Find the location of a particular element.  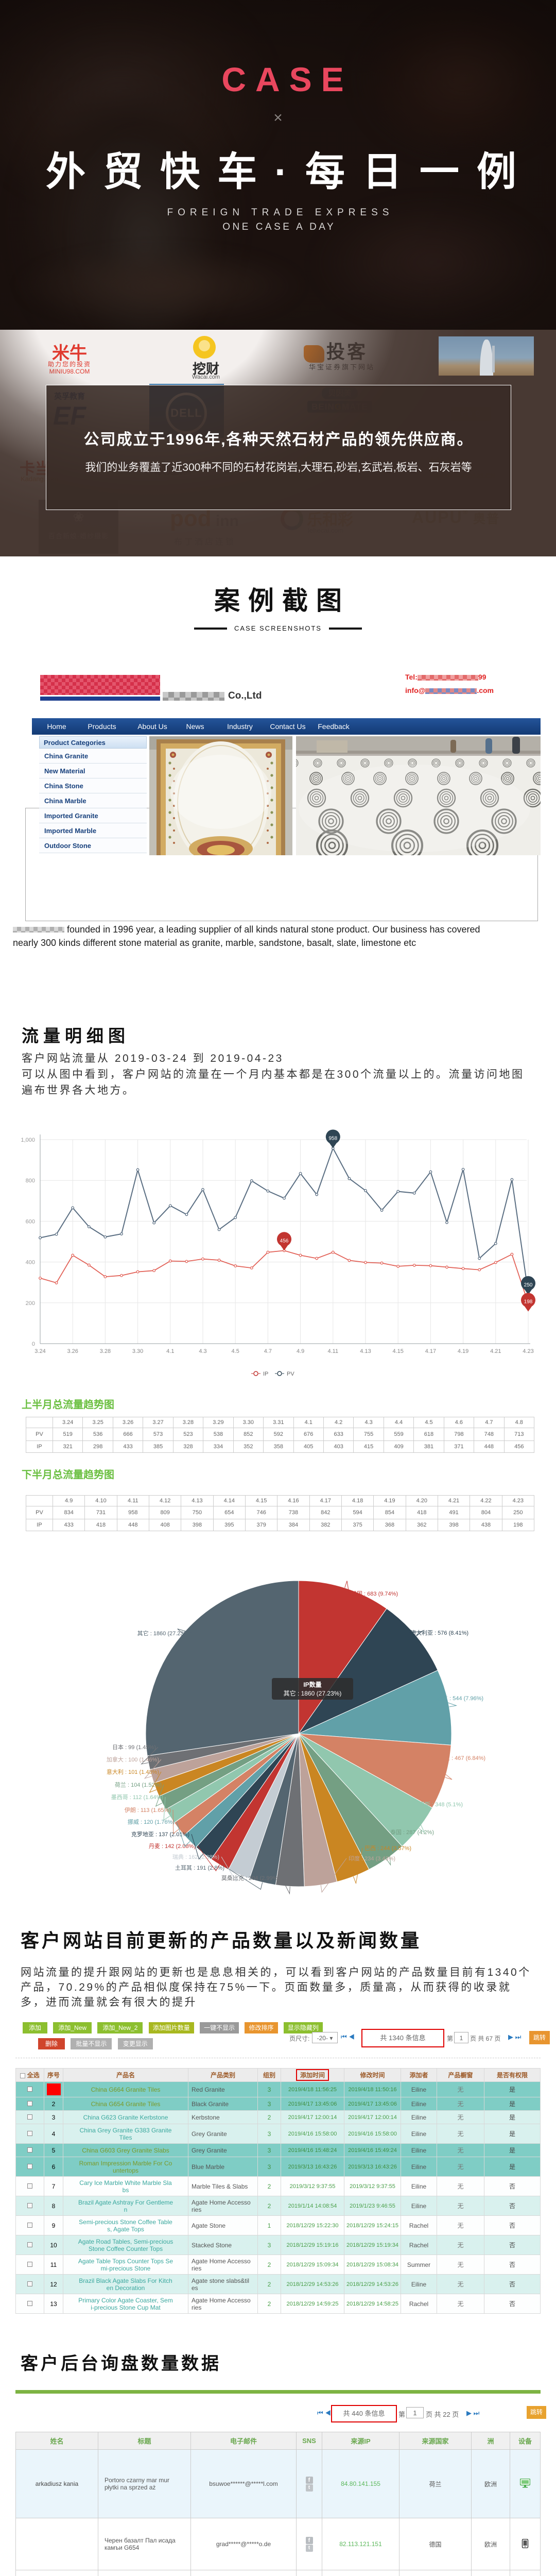

svg-text: 罗马尼亚 : 467 (6.84%) is located at coordinates (456, 1758).